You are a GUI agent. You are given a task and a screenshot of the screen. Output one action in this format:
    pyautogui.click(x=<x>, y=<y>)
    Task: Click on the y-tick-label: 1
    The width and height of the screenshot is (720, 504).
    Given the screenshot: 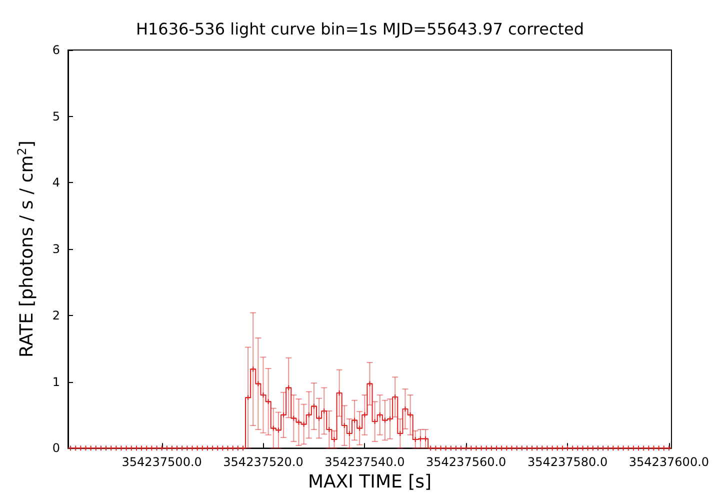 What is the action you would take?
    pyautogui.click(x=56, y=381)
    